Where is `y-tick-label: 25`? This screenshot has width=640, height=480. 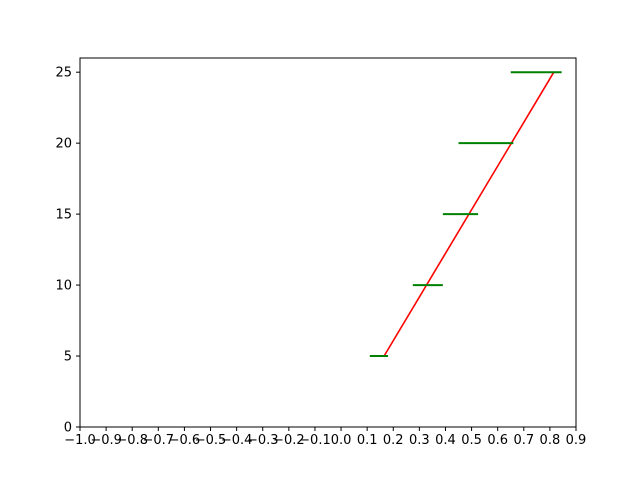 y-tick-label: 25 is located at coordinates (63, 73).